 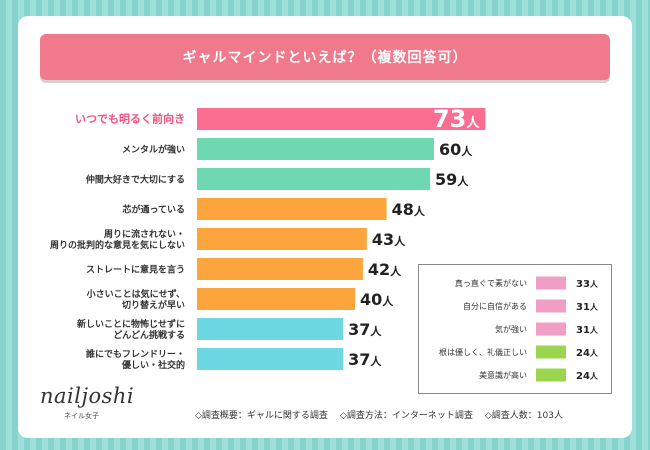 What do you see at coordinates (495, 306) in the screenshot?
I see `secondary-label-2: 自分に自信がある` at bounding box center [495, 306].